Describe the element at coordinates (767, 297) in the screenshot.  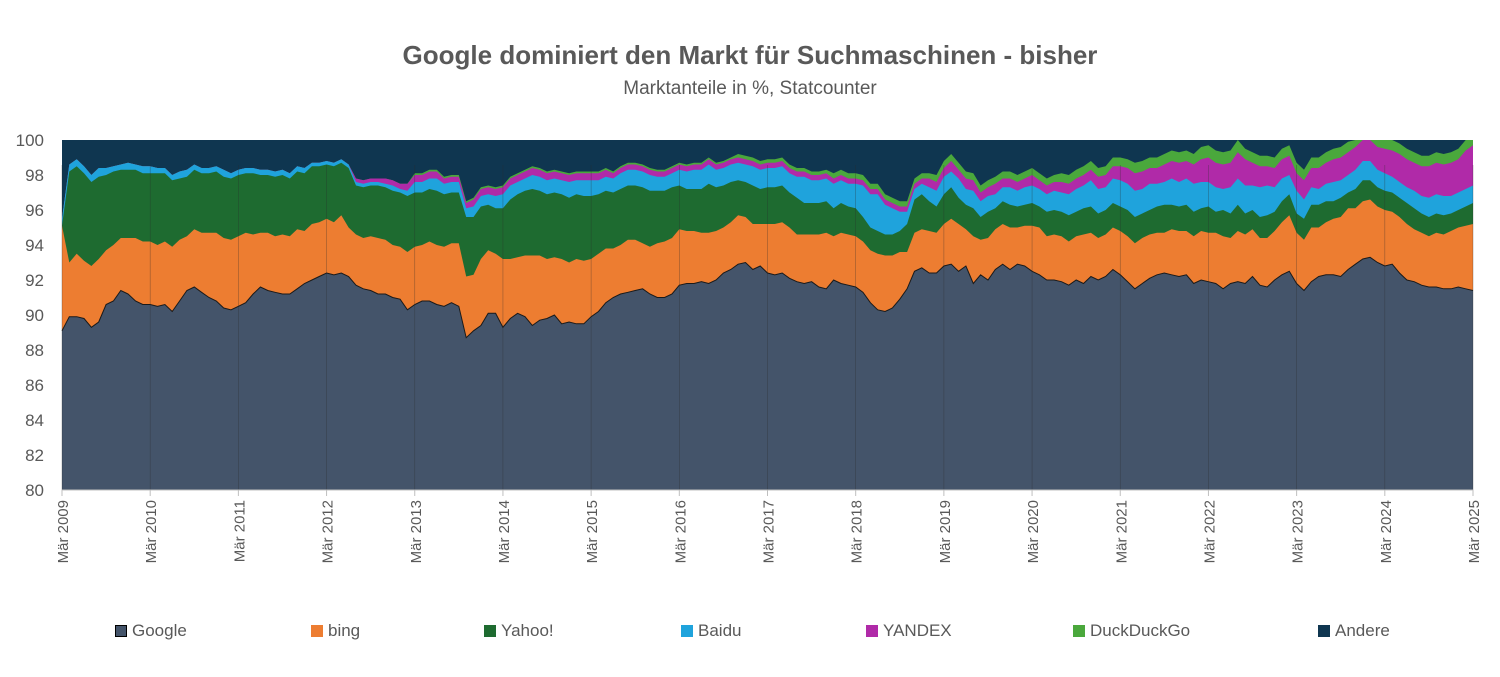
I see `google-outline` at that location.